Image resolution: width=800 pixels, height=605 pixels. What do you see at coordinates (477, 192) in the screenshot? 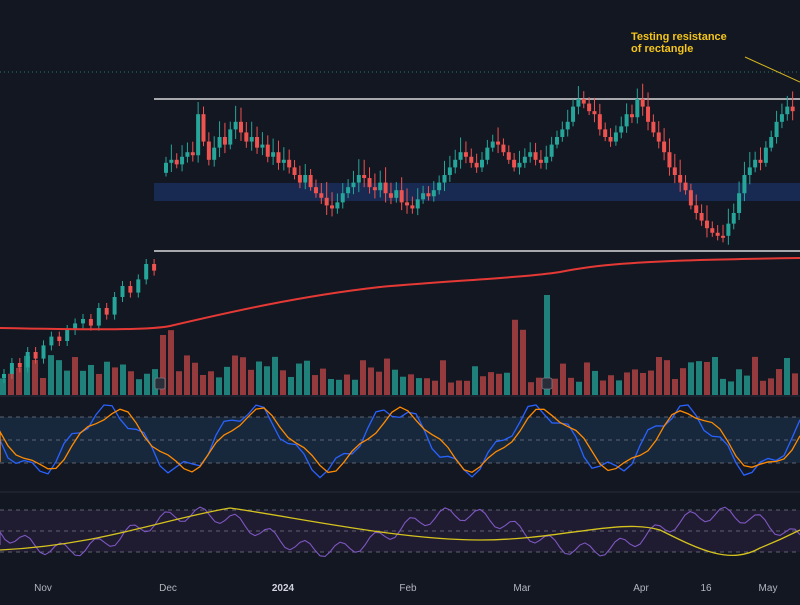
I see `value-zone-band` at bounding box center [477, 192].